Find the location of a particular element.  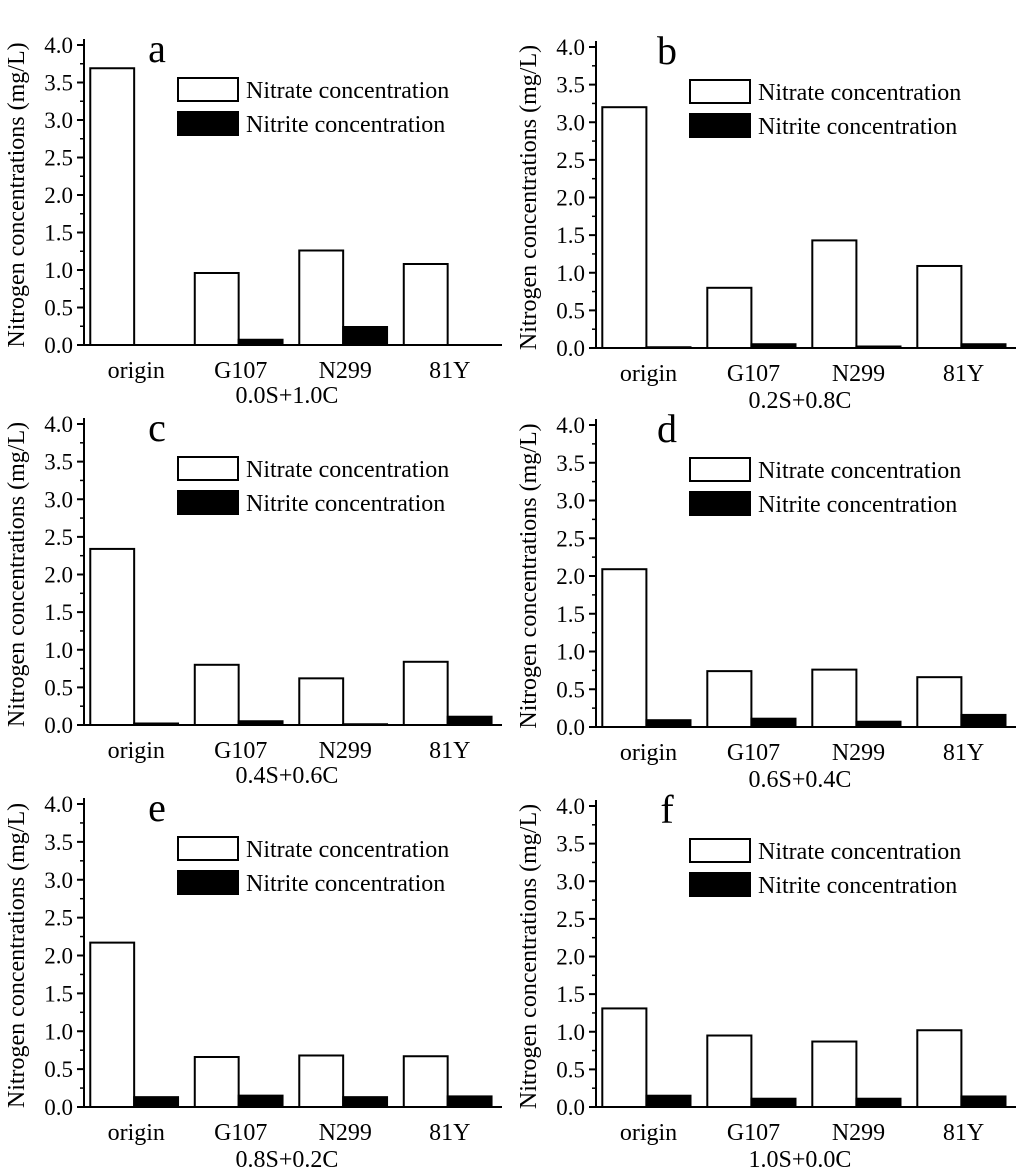

panel-letter: c is located at coordinates (157, 427).